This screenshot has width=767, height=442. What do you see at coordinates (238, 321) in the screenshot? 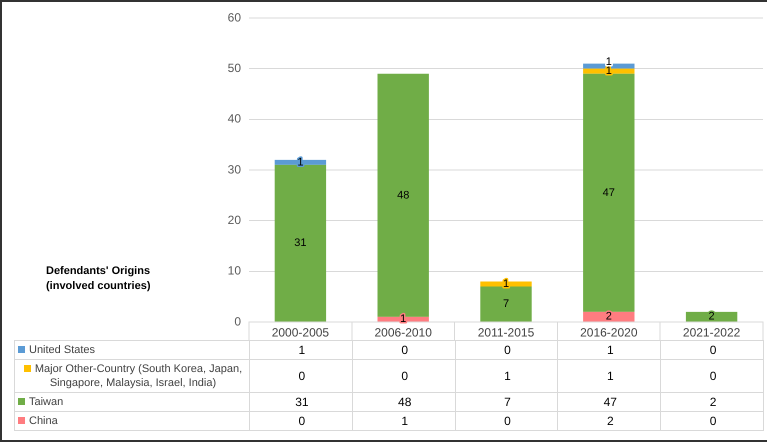
I see `y-tick-label: 0` at bounding box center [238, 321].